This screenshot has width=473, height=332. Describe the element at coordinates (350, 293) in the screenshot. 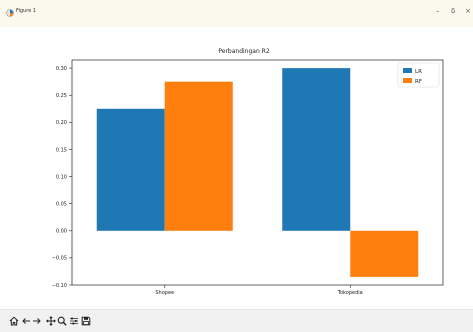

I see `x-tick-label: Tokopedia` at that location.